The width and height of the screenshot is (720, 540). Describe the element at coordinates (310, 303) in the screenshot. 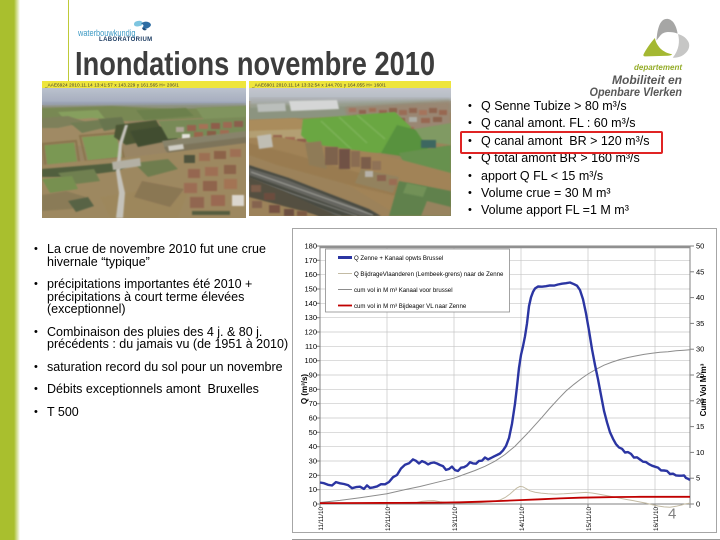

I see `svg-text: 140` at that location.